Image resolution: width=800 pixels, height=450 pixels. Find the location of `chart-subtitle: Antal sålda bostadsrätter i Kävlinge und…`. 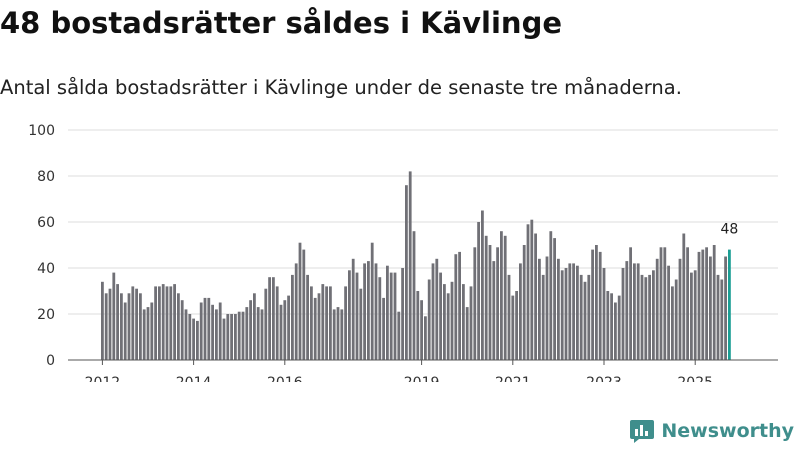

chart-subtitle: Antal sålda bostadsrätter i Kävlinge und… is located at coordinates (341, 87).